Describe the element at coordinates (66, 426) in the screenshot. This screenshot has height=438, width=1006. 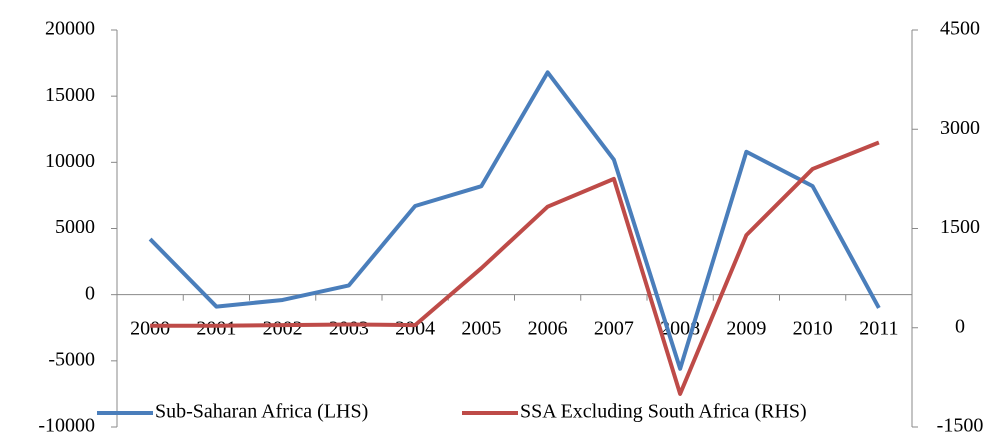
I see `y-tick-label: -10000` at that location.